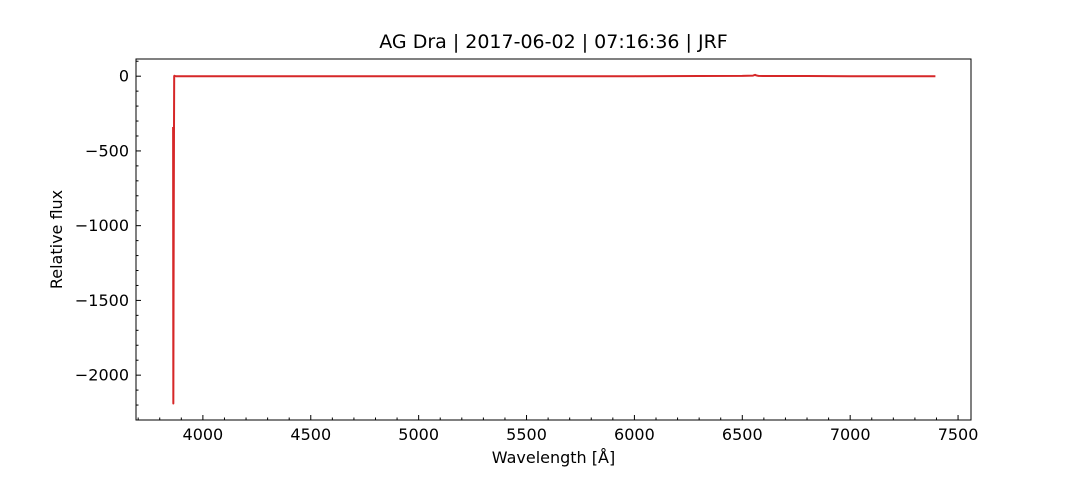  I want to click on y-tick-label: −1000, so click(102, 225).